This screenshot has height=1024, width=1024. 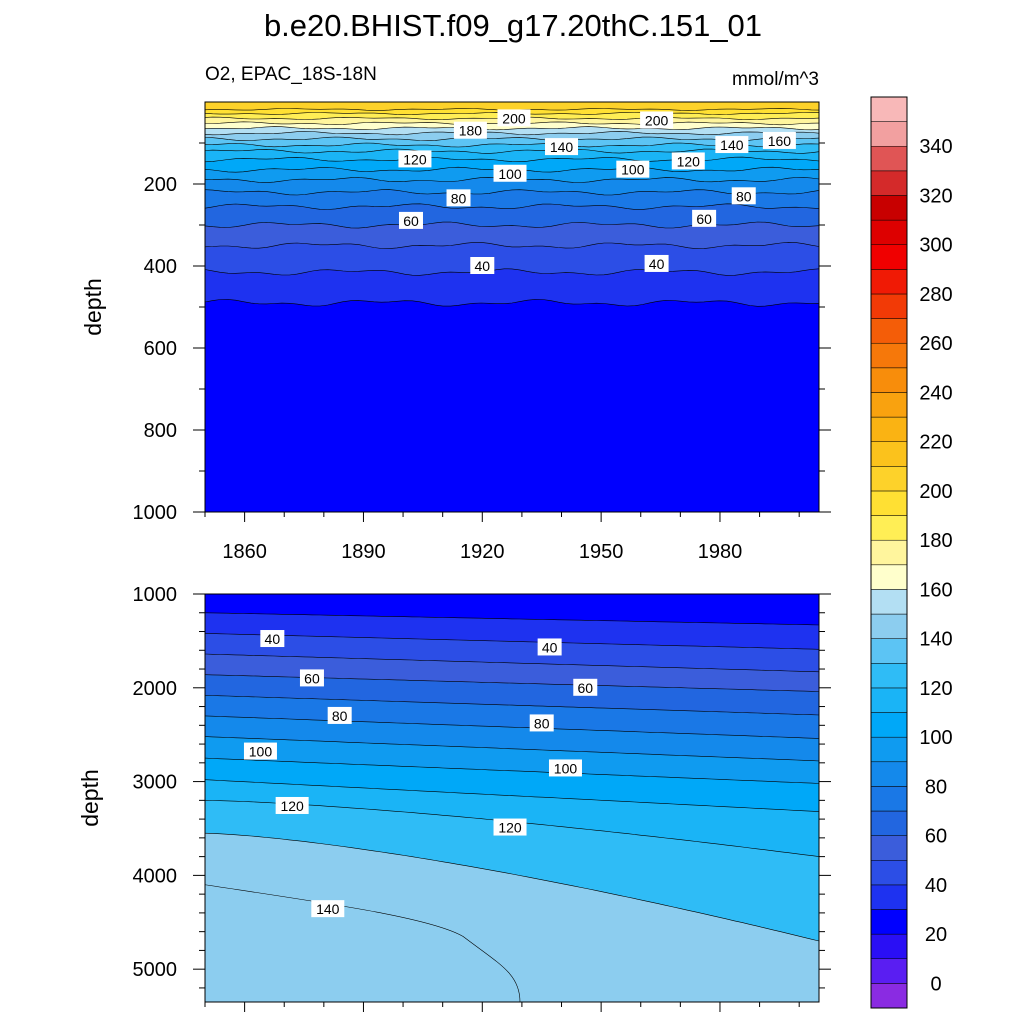 I want to click on upper-contour-label: 160, so click(x=779, y=140).